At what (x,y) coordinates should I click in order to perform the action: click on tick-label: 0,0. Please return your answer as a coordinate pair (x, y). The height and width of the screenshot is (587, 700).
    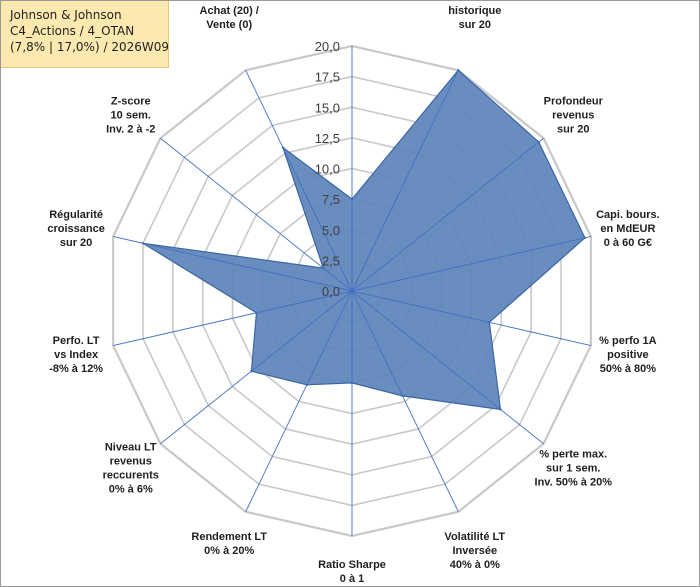
    Looking at the image, I should click on (331, 291).